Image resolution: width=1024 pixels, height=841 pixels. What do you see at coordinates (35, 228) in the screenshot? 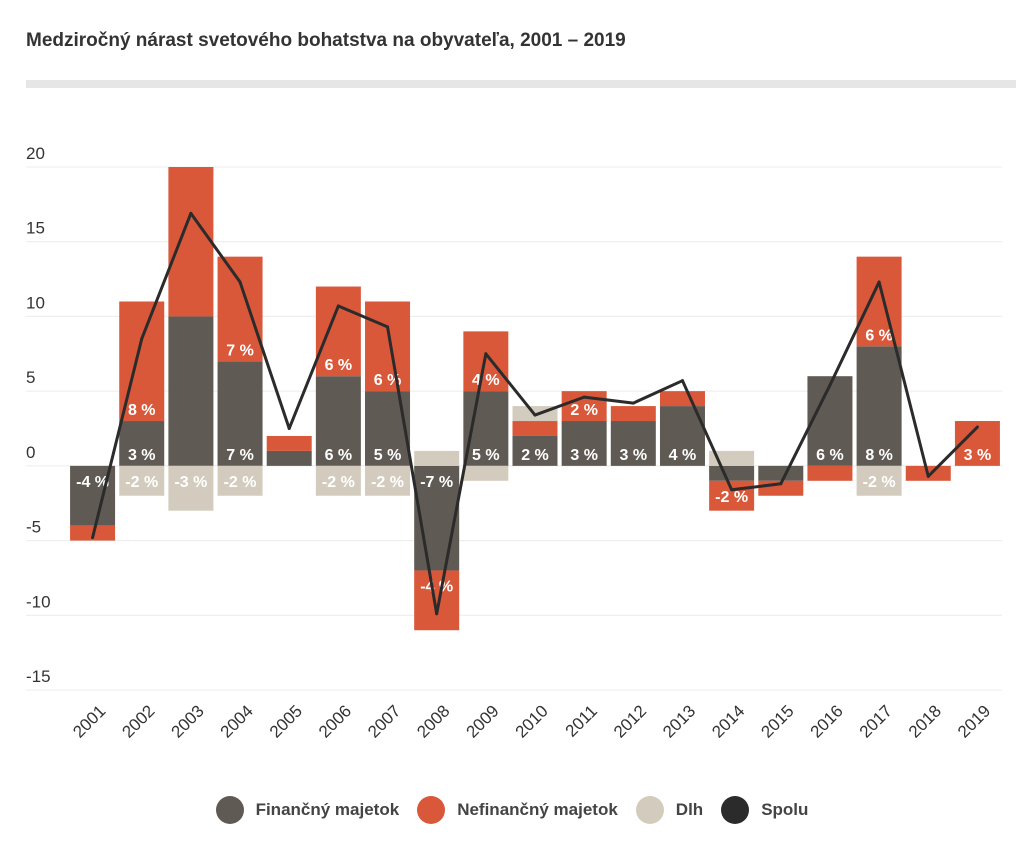
I see `y-tick-label: 15` at bounding box center [35, 228].